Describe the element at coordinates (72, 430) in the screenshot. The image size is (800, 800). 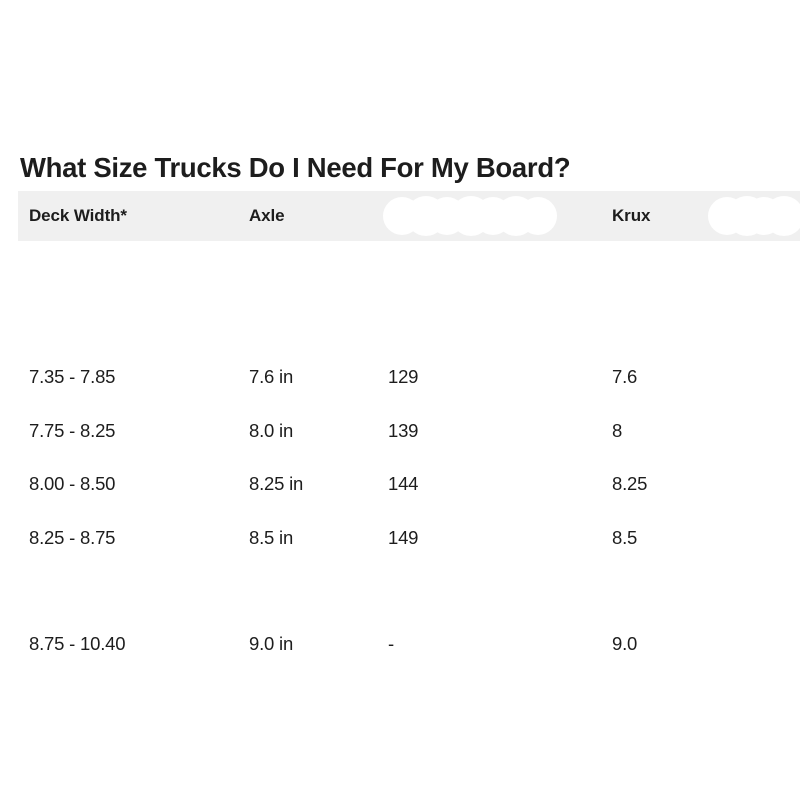
I see `cell-deck-width: 7.75 - 8.25` at that location.